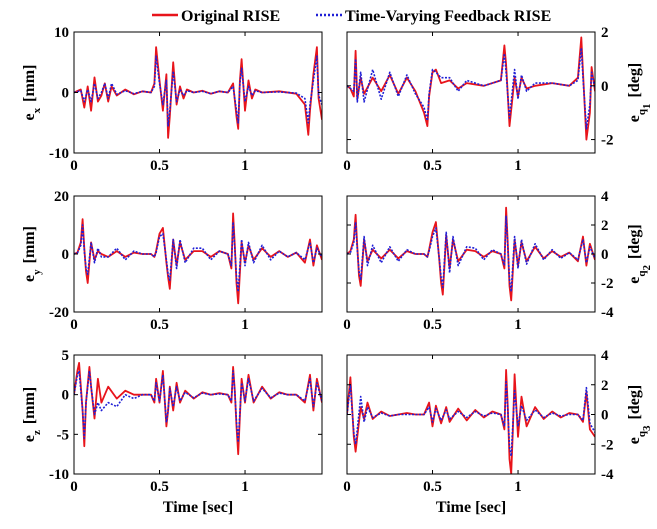  Describe the element at coordinates (647, 267) in the screenshot. I see `y-label-subsub: 2` at that location.